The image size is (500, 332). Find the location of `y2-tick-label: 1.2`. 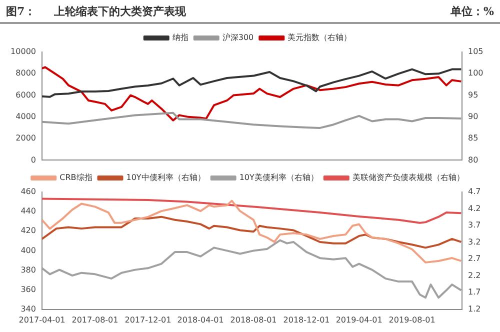

y2-tick-label: 1.2 is located at coordinates (474, 309).